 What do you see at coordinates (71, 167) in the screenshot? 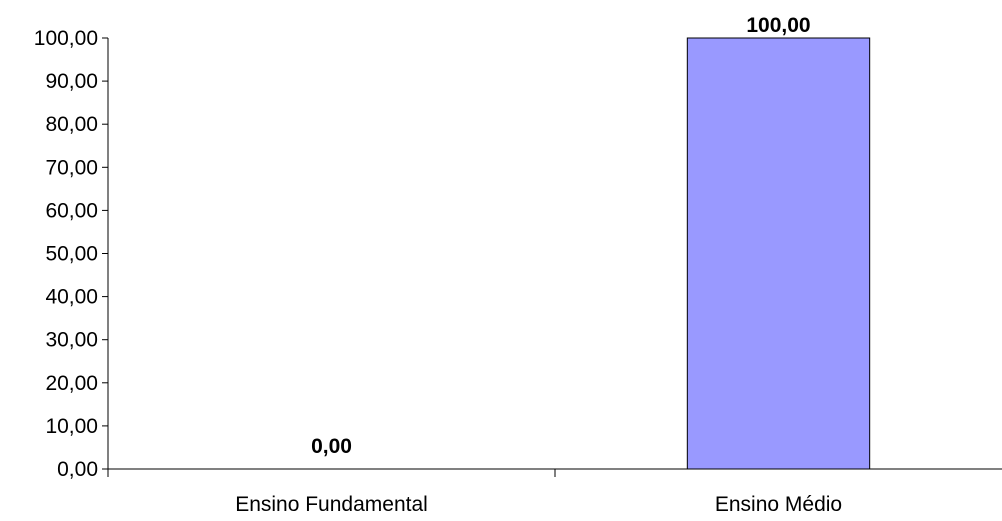
I see `y-tick-label: 70,00` at bounding box center [71, 167].